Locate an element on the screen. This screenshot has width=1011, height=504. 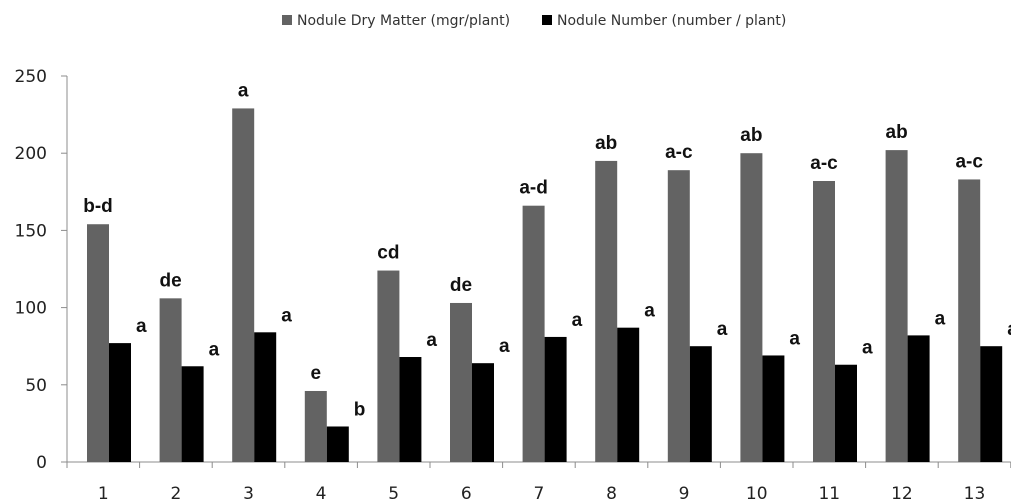
legend-label-nodule-number: Nodule Number (number / plant) is located at coordinates (671, 21).